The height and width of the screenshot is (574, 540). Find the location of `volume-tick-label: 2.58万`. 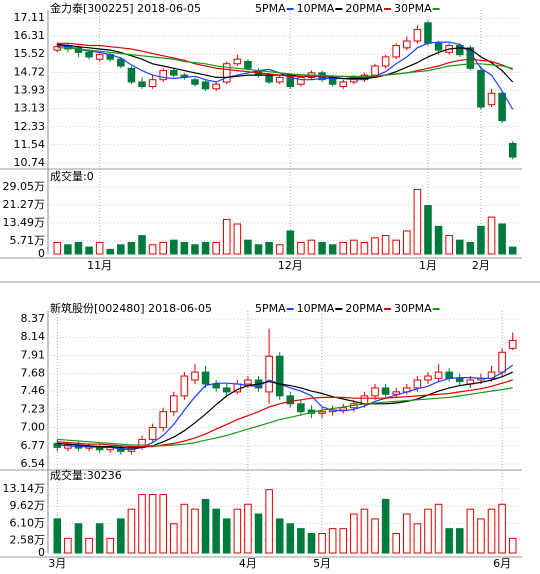

volume-tick-label: 2.58万 is located at coordinates (28, 539).